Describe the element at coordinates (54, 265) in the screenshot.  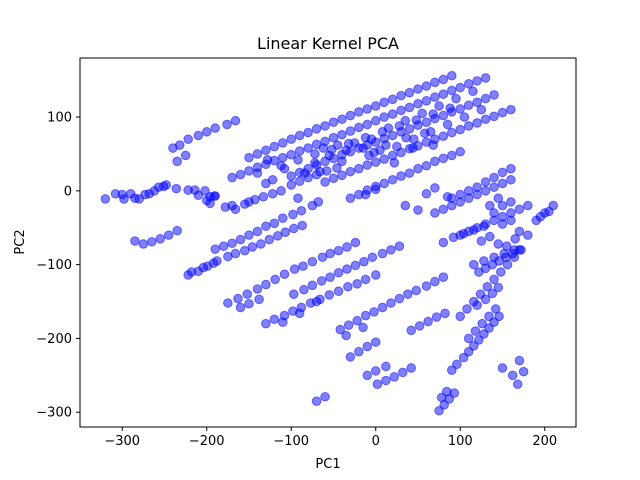
I see `y-tick-label: −100` at that location.